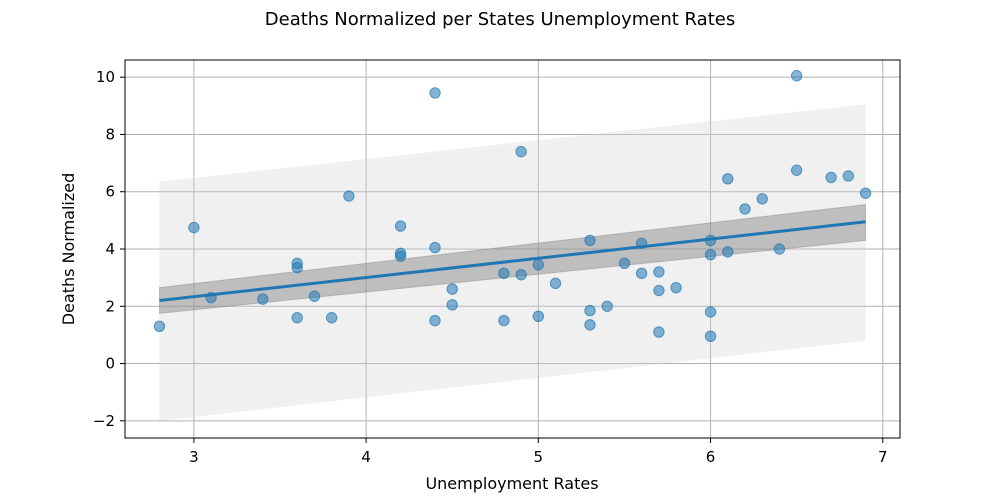 Image resolution: width=1000 pixels, height=500 pixels. Describe the element at coordinates (110, 364) in the screenshot. I see `y-tick-label: 0` at that location.